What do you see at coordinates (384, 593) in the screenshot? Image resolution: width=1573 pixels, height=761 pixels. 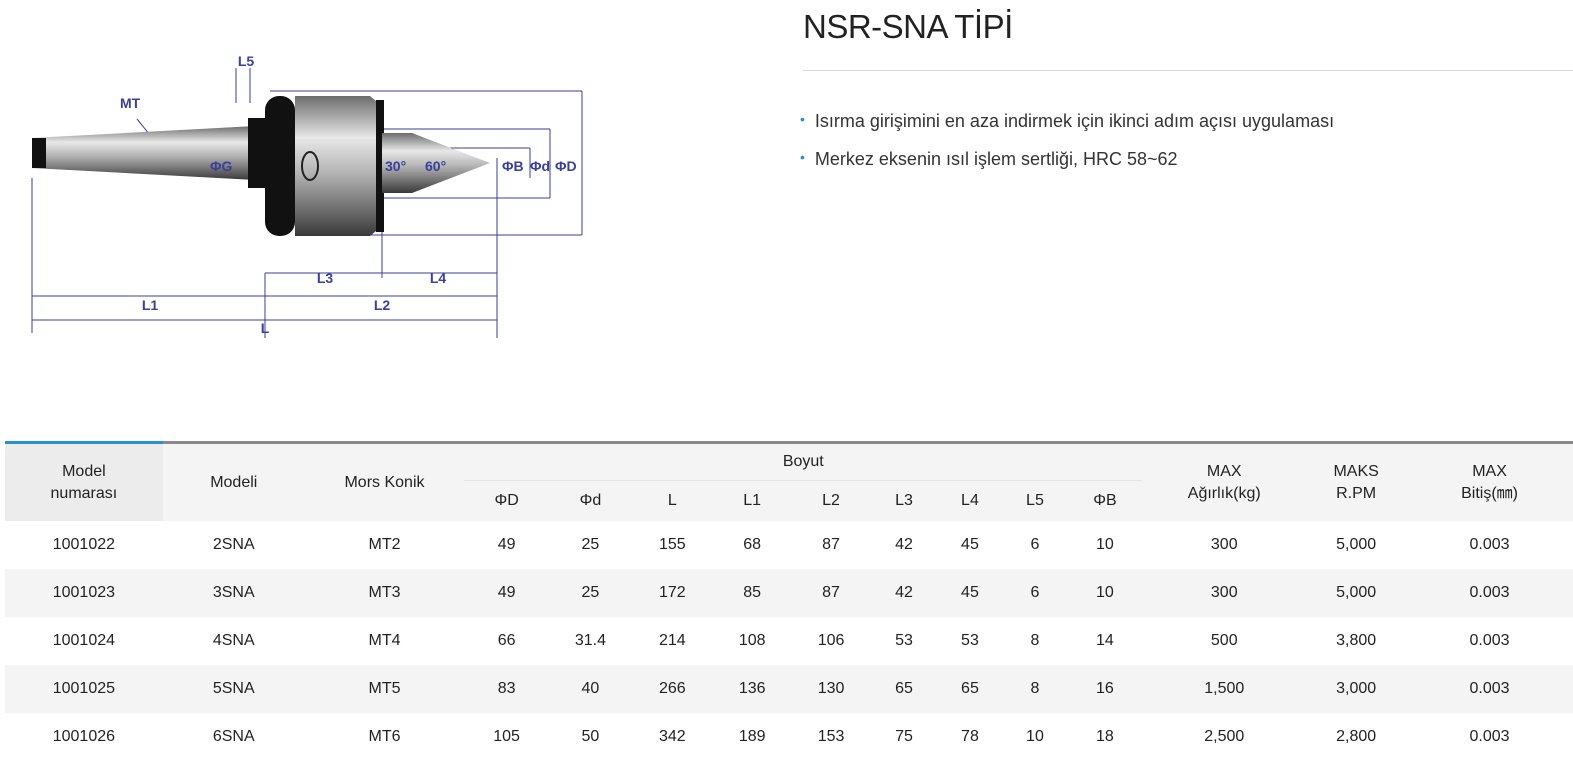 I see `table-cell: MT3` at bounding box center [384, 593].